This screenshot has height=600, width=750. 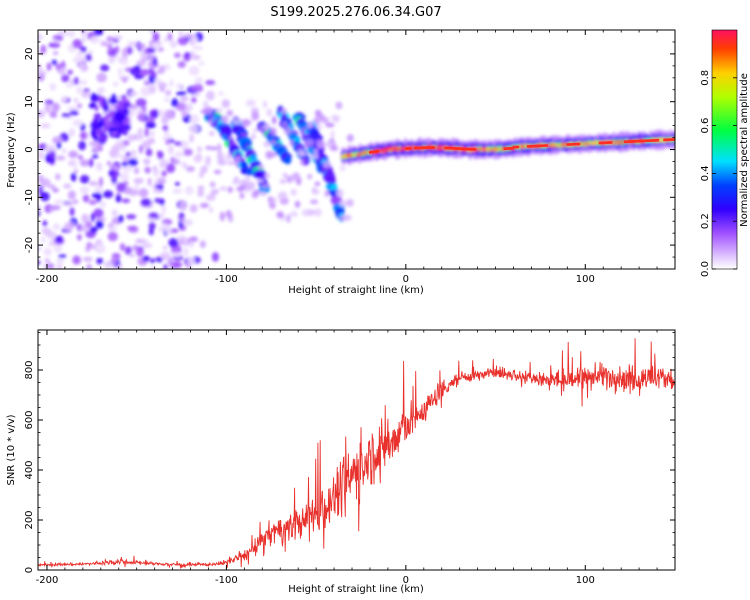 What do you see at coordinates (29, 570) in the screenshot?
I see `snr-y-tick-label: 0` at bounding box center [29, 570].